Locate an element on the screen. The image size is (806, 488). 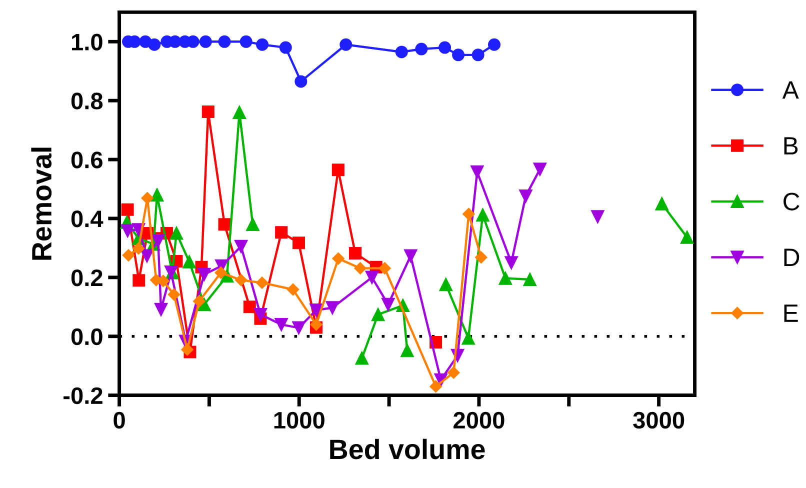
x-tick-label: 2000 is located at coordinates (479, 420).